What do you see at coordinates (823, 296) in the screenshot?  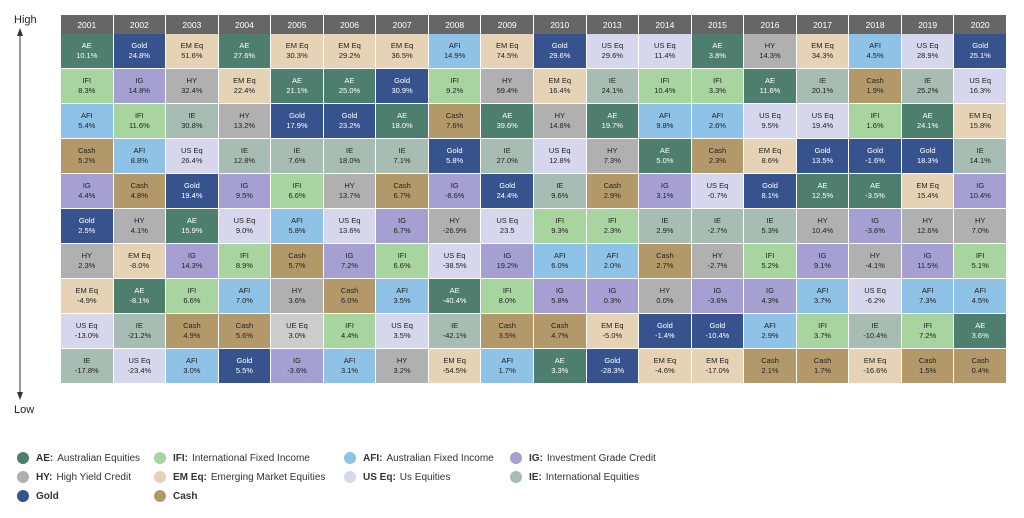 I see `return-cell: AFI 3.7%` at bounding box center [823, 296].